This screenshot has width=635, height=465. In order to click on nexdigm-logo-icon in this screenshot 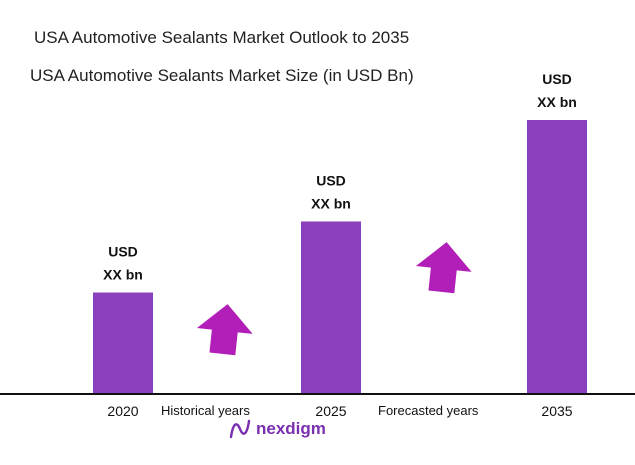, I will do `click(240, 429)`.